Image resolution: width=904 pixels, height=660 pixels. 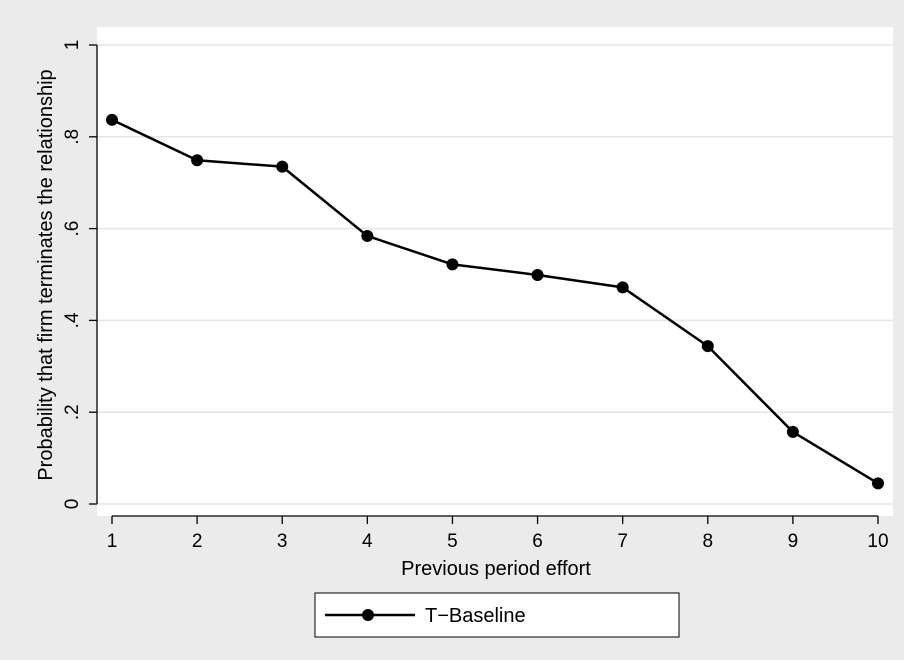 I want to click on x-tick-label-9: 10, so click(x=877, y=541).